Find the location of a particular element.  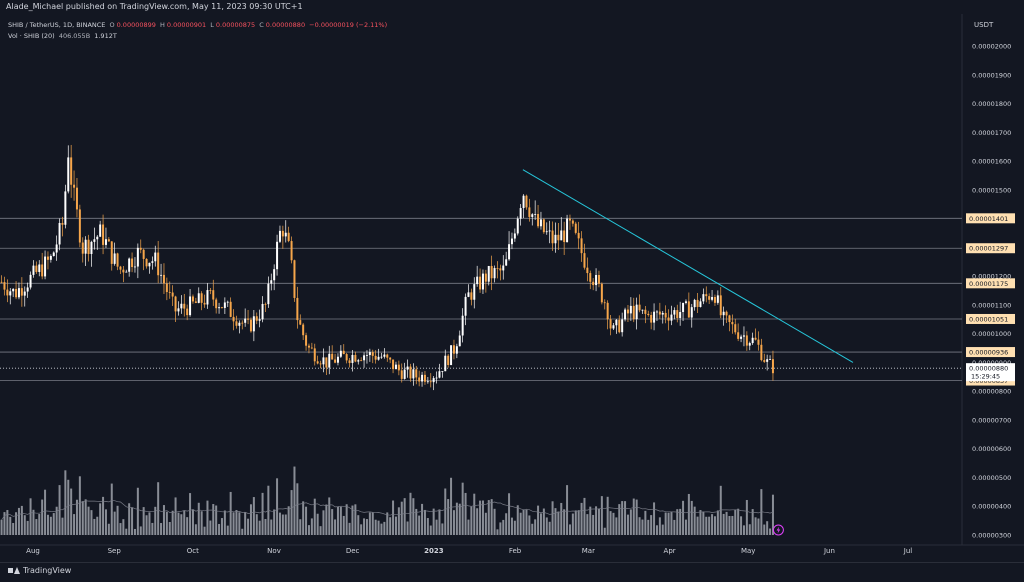

tradingview-brand: TradingView is located at coordinates (39, 570).